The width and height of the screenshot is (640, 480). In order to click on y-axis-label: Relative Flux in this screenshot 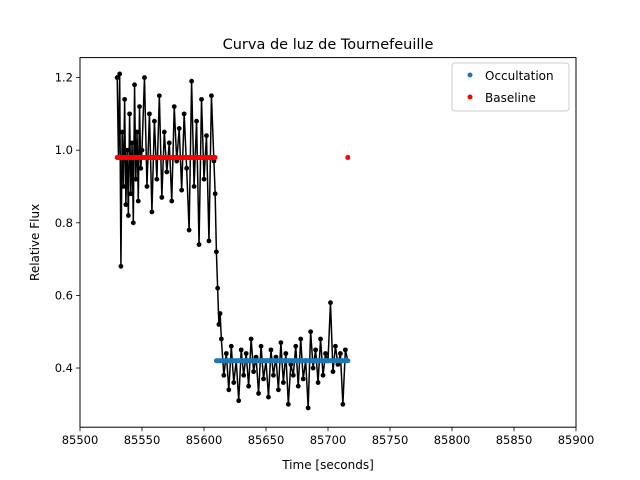, I will do `click(35, 242)`.